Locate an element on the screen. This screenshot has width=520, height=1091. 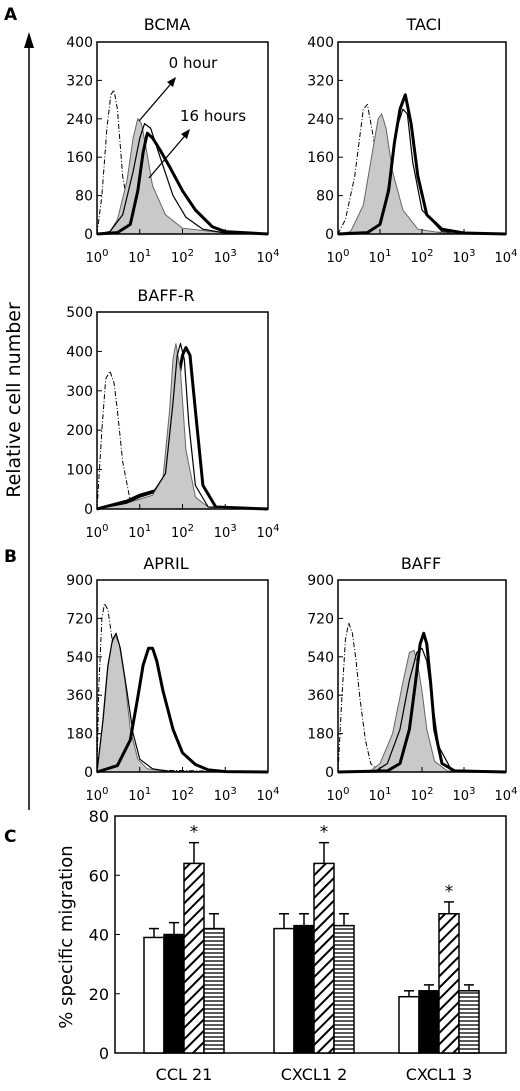
y-tick-label: 320 is located at coordinates (320, 81).